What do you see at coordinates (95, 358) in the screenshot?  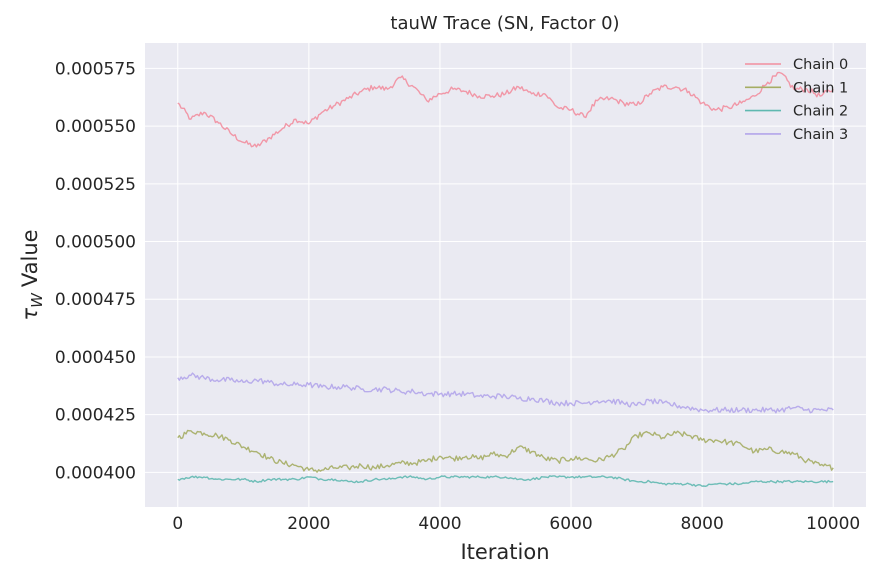 I see `y-tick-label: 0.000450` at bounding box center [95, 358].